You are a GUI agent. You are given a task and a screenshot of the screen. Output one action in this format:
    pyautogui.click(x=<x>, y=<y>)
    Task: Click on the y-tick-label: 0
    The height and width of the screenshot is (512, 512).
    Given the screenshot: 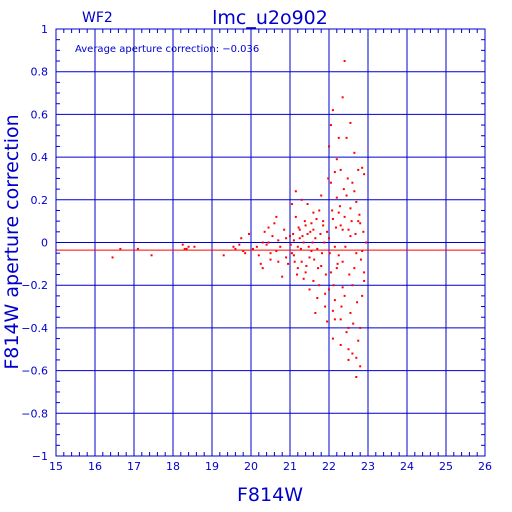 What is the action you would take?
    pyautogui.click(x=44, y=243)
    